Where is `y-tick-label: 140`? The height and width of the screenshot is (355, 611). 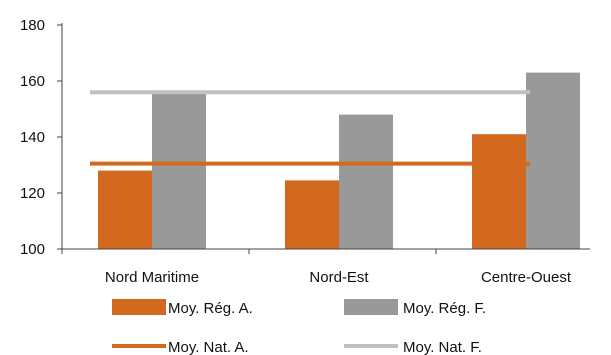 y-tick-label: 140 is located at coordinates (32, 137).